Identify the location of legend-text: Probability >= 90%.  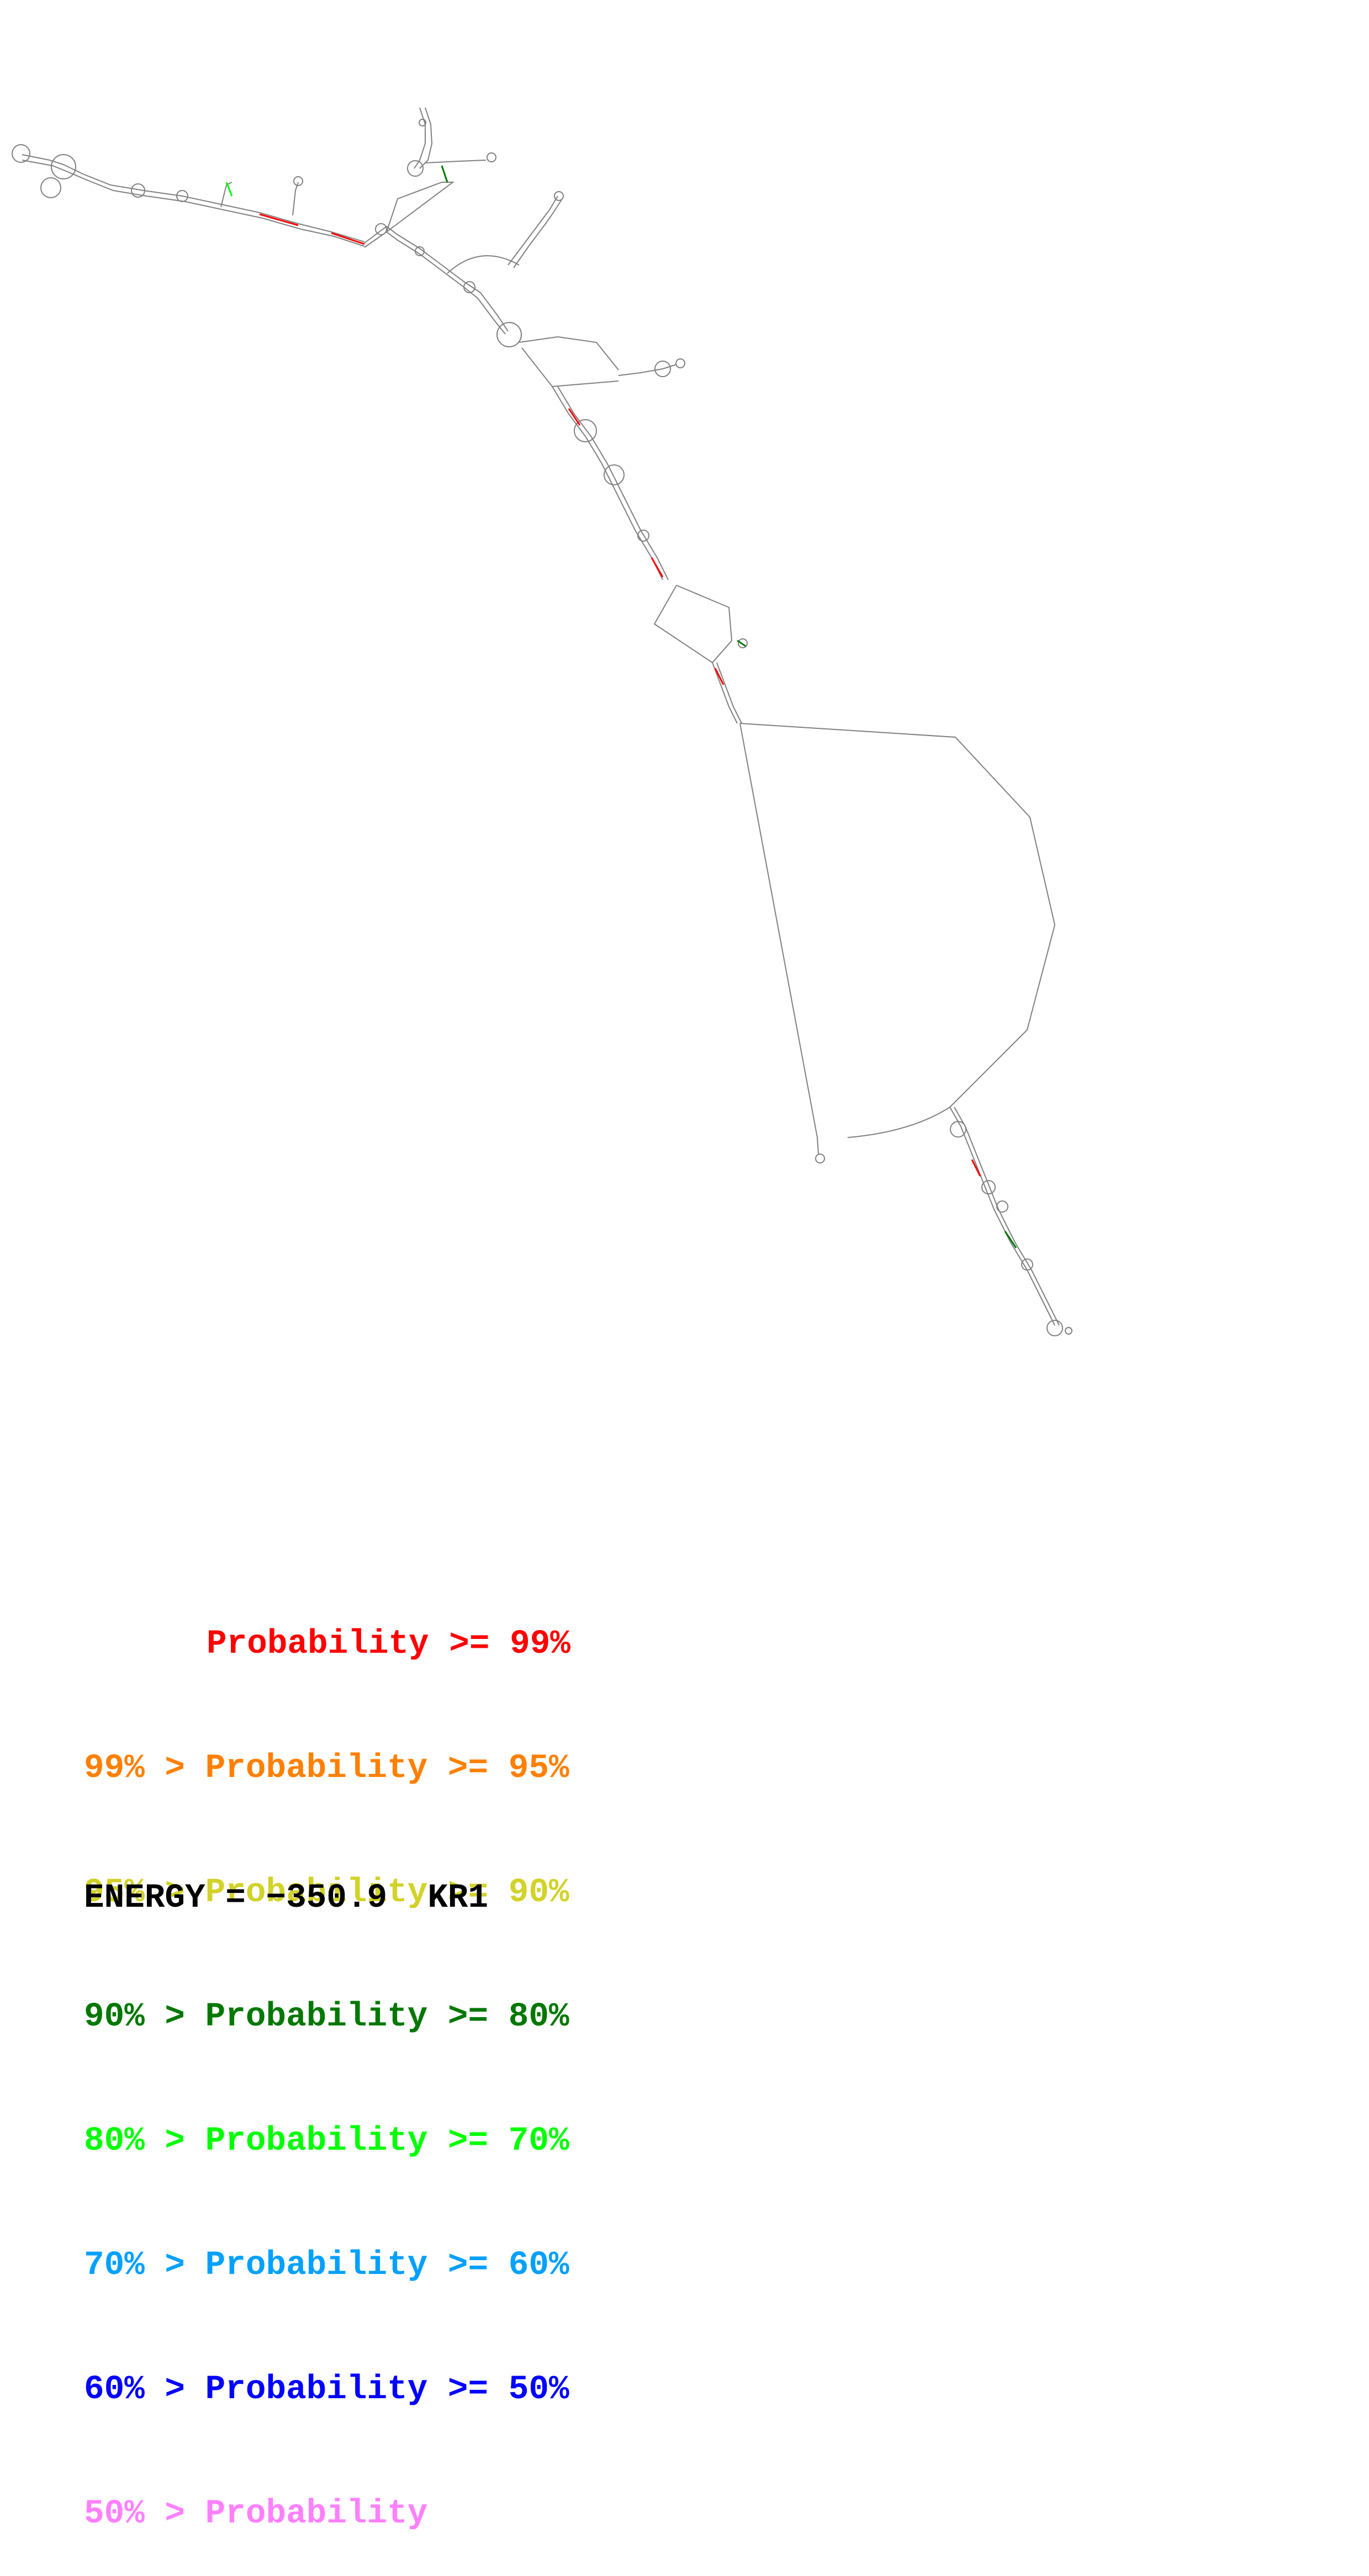
(387, 1893).